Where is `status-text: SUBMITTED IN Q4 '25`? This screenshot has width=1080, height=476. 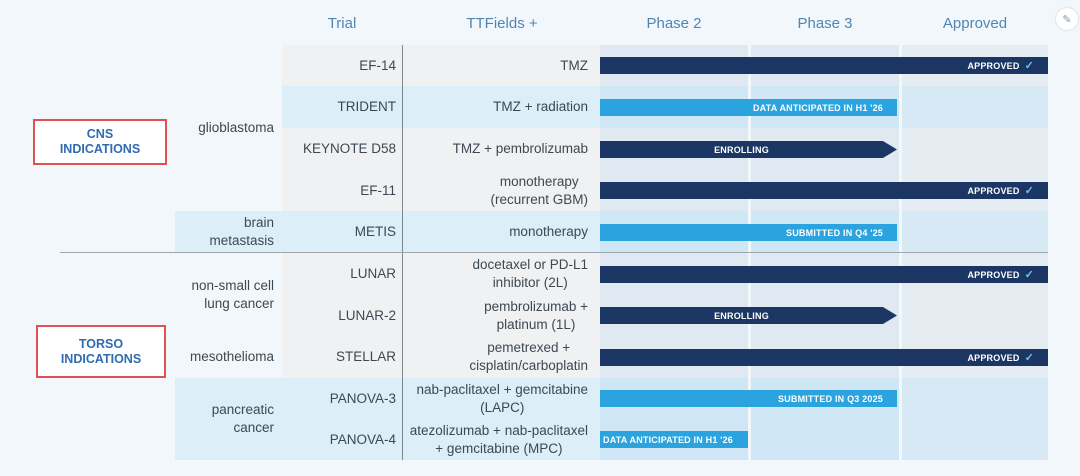
status-text: SUBMITTED IN Q4 '25 is located at coordinates (834, 232).